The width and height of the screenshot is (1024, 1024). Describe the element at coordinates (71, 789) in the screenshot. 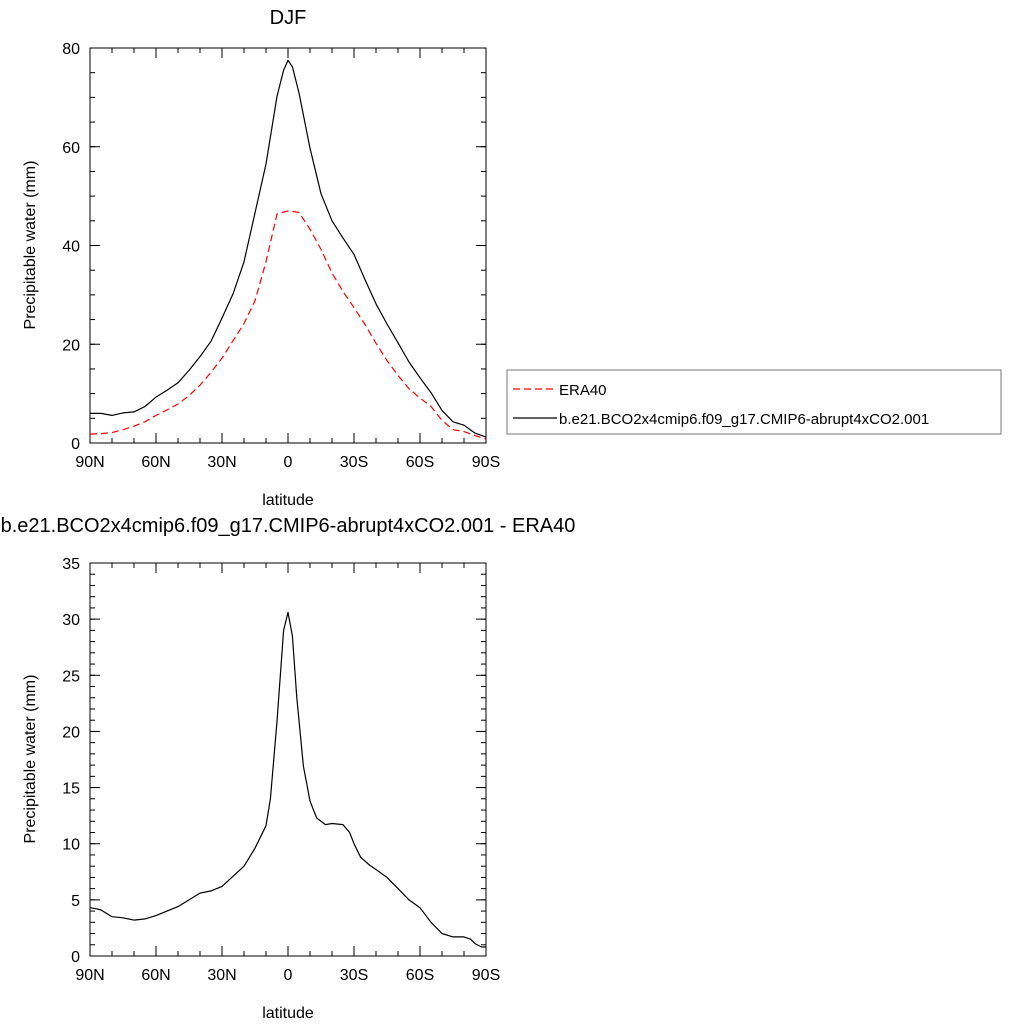

I see `y-tick-label: 15` at that location.